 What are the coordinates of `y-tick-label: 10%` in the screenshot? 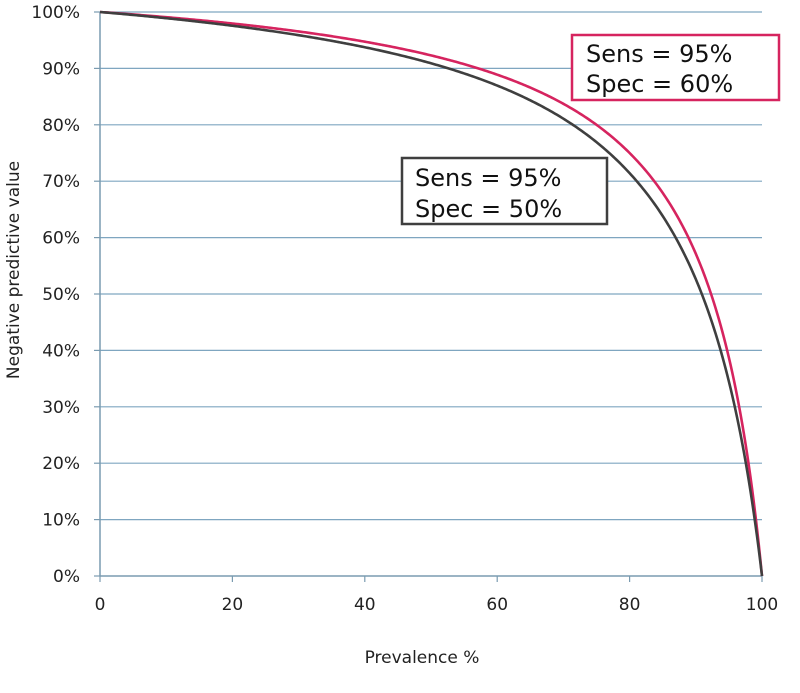 It's located at (61, 521).